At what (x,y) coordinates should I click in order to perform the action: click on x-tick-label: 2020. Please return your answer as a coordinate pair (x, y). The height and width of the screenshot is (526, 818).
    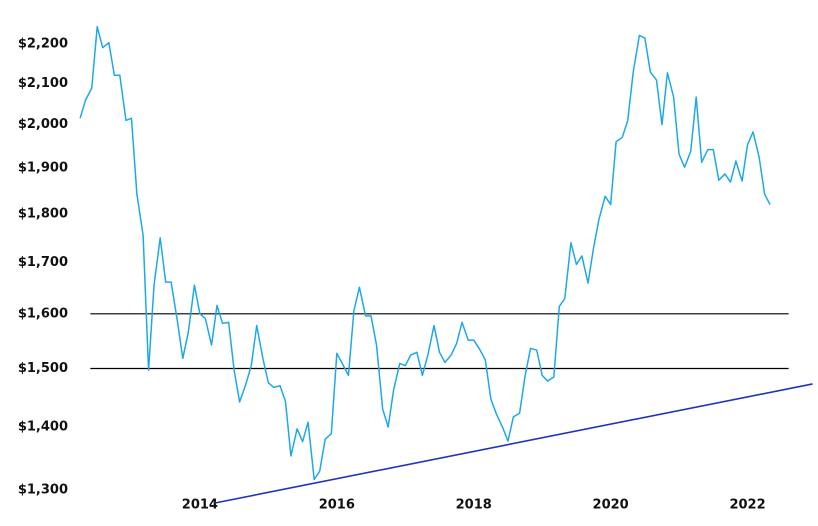
    Looking at the image, I should click on (611, 505).